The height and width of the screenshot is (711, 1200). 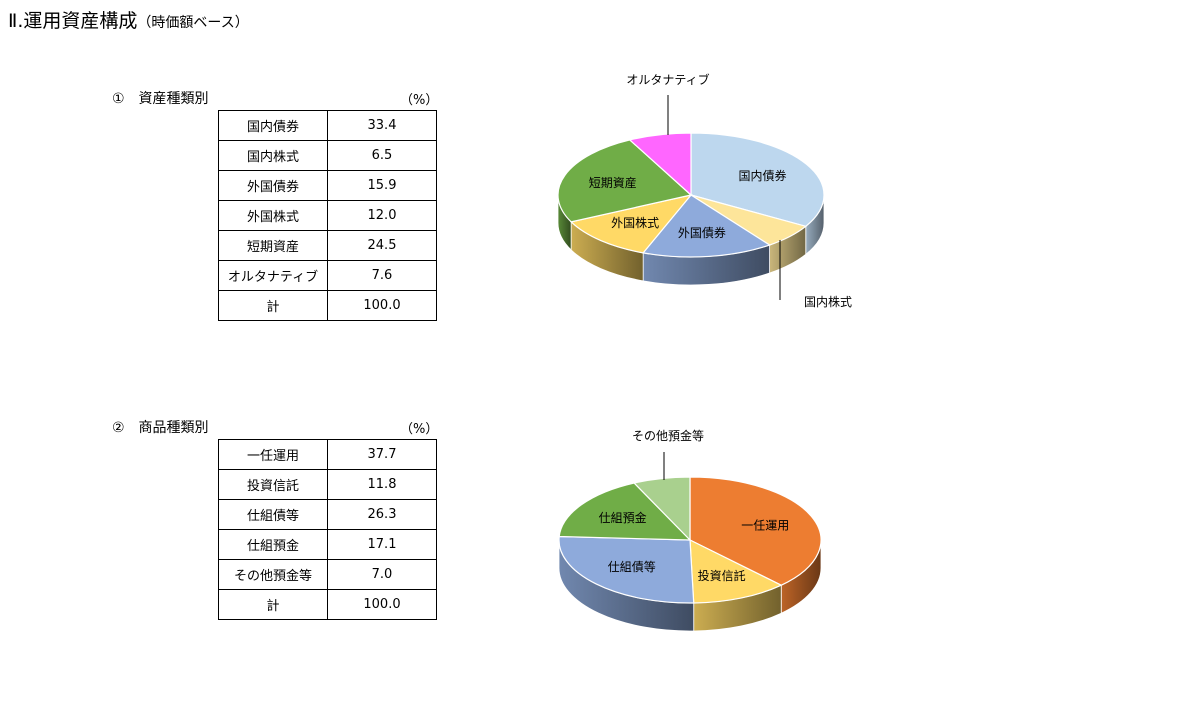 What do you see at coordinates (273, 305) in the screenshot?
I see `row-label: 計` at bounding box center [273, 305].